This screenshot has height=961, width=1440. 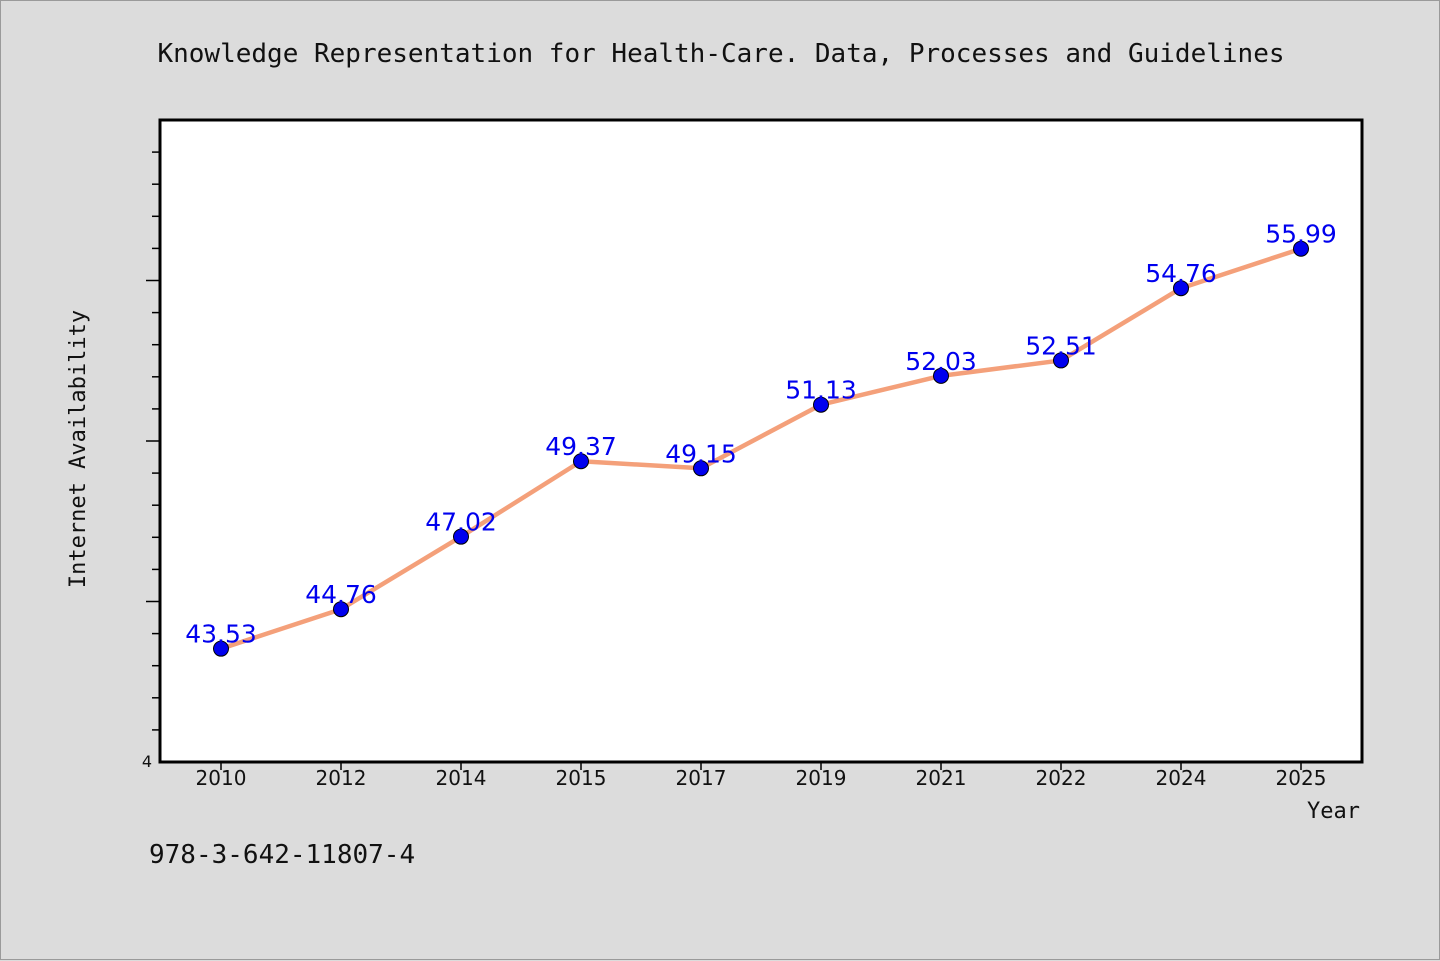 What do you see at coordinates (821, 778) in the screenshot?
I see `x-tick-label: 2019` at bounding box center [821, 778].